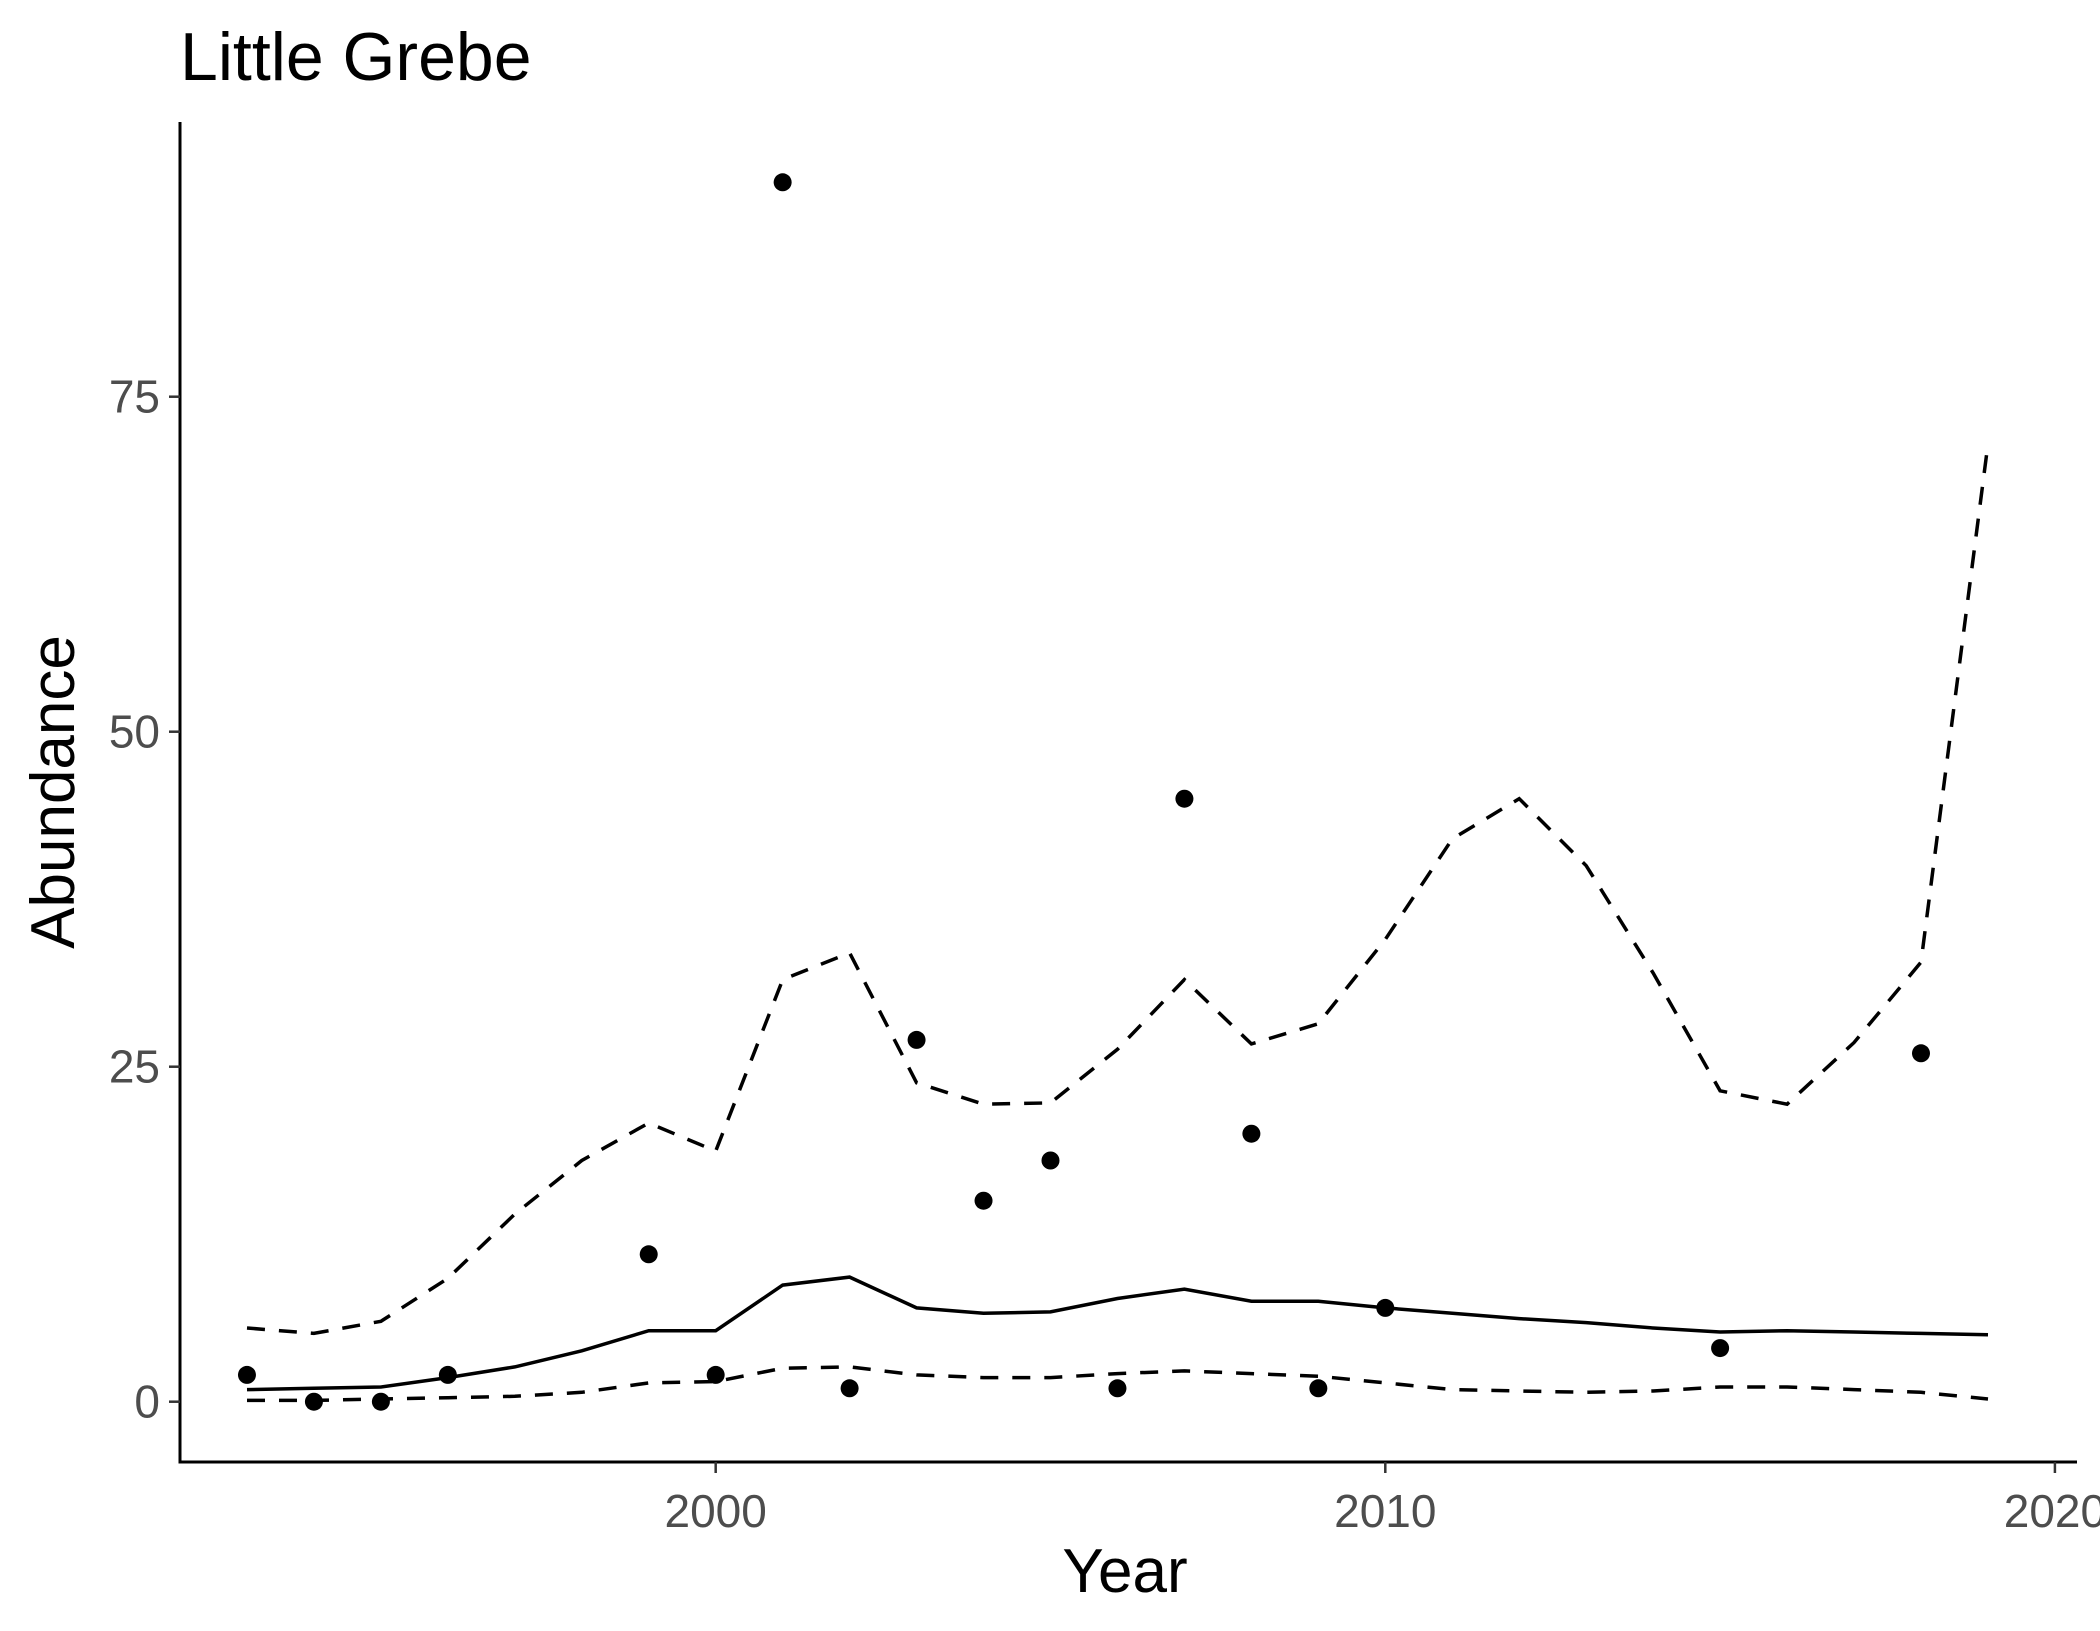 Image resolution: width=2100 pixels, height=1631 pixels. What do you see at coordinates (1139, 1498) in the screenshot?
I see `x-axis: 2000 2010 2020` at bounding box center [1139, 1498].